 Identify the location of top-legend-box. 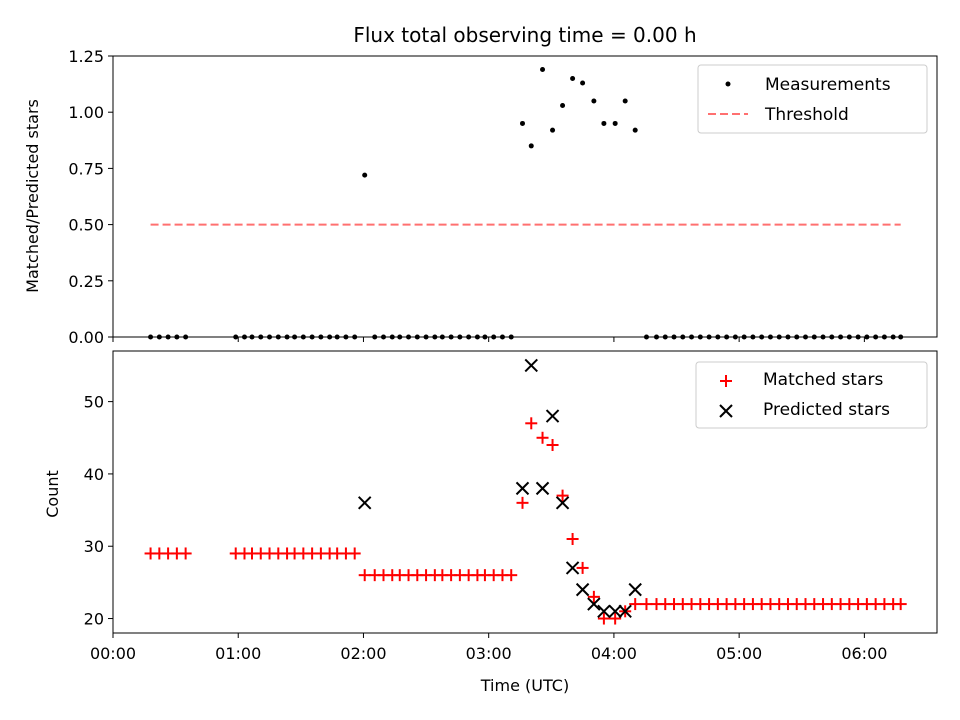
(812, 99).